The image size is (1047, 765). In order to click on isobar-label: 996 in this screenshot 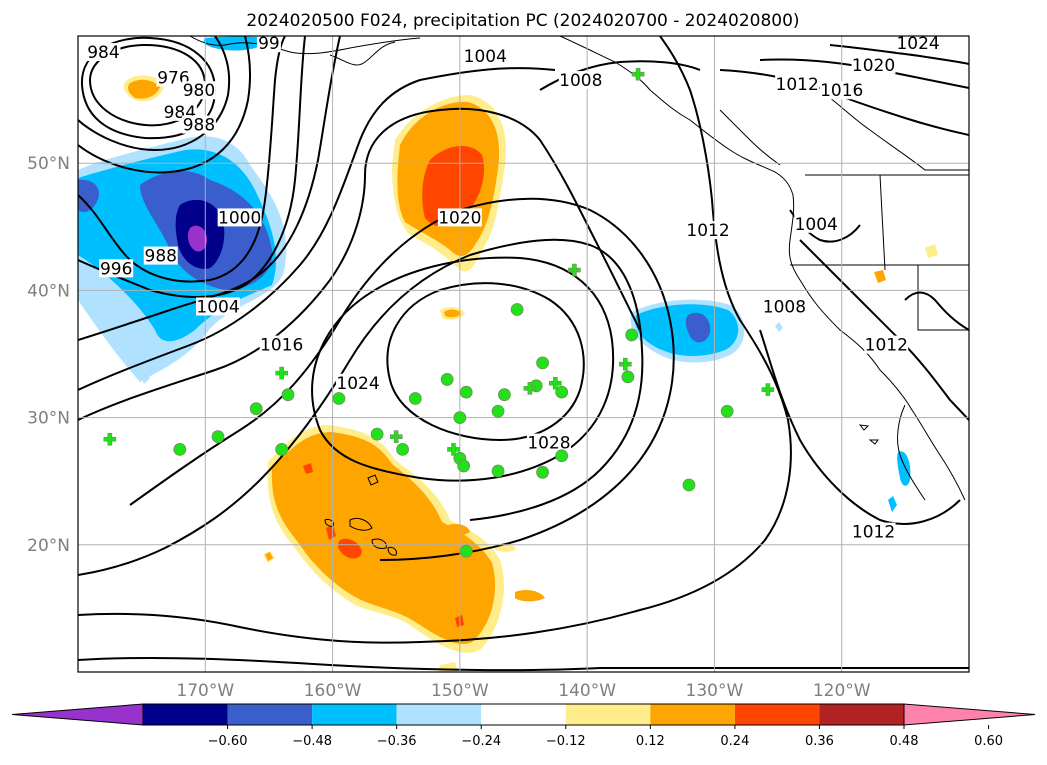, I will do `click(116, 269)`.